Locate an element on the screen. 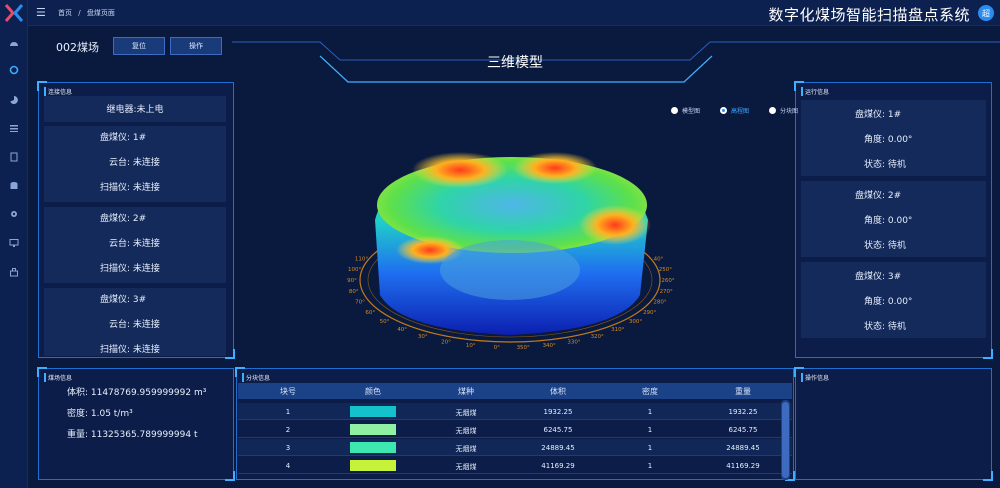  cell-weight: 6245.75 is located at coordinates (743, 430).